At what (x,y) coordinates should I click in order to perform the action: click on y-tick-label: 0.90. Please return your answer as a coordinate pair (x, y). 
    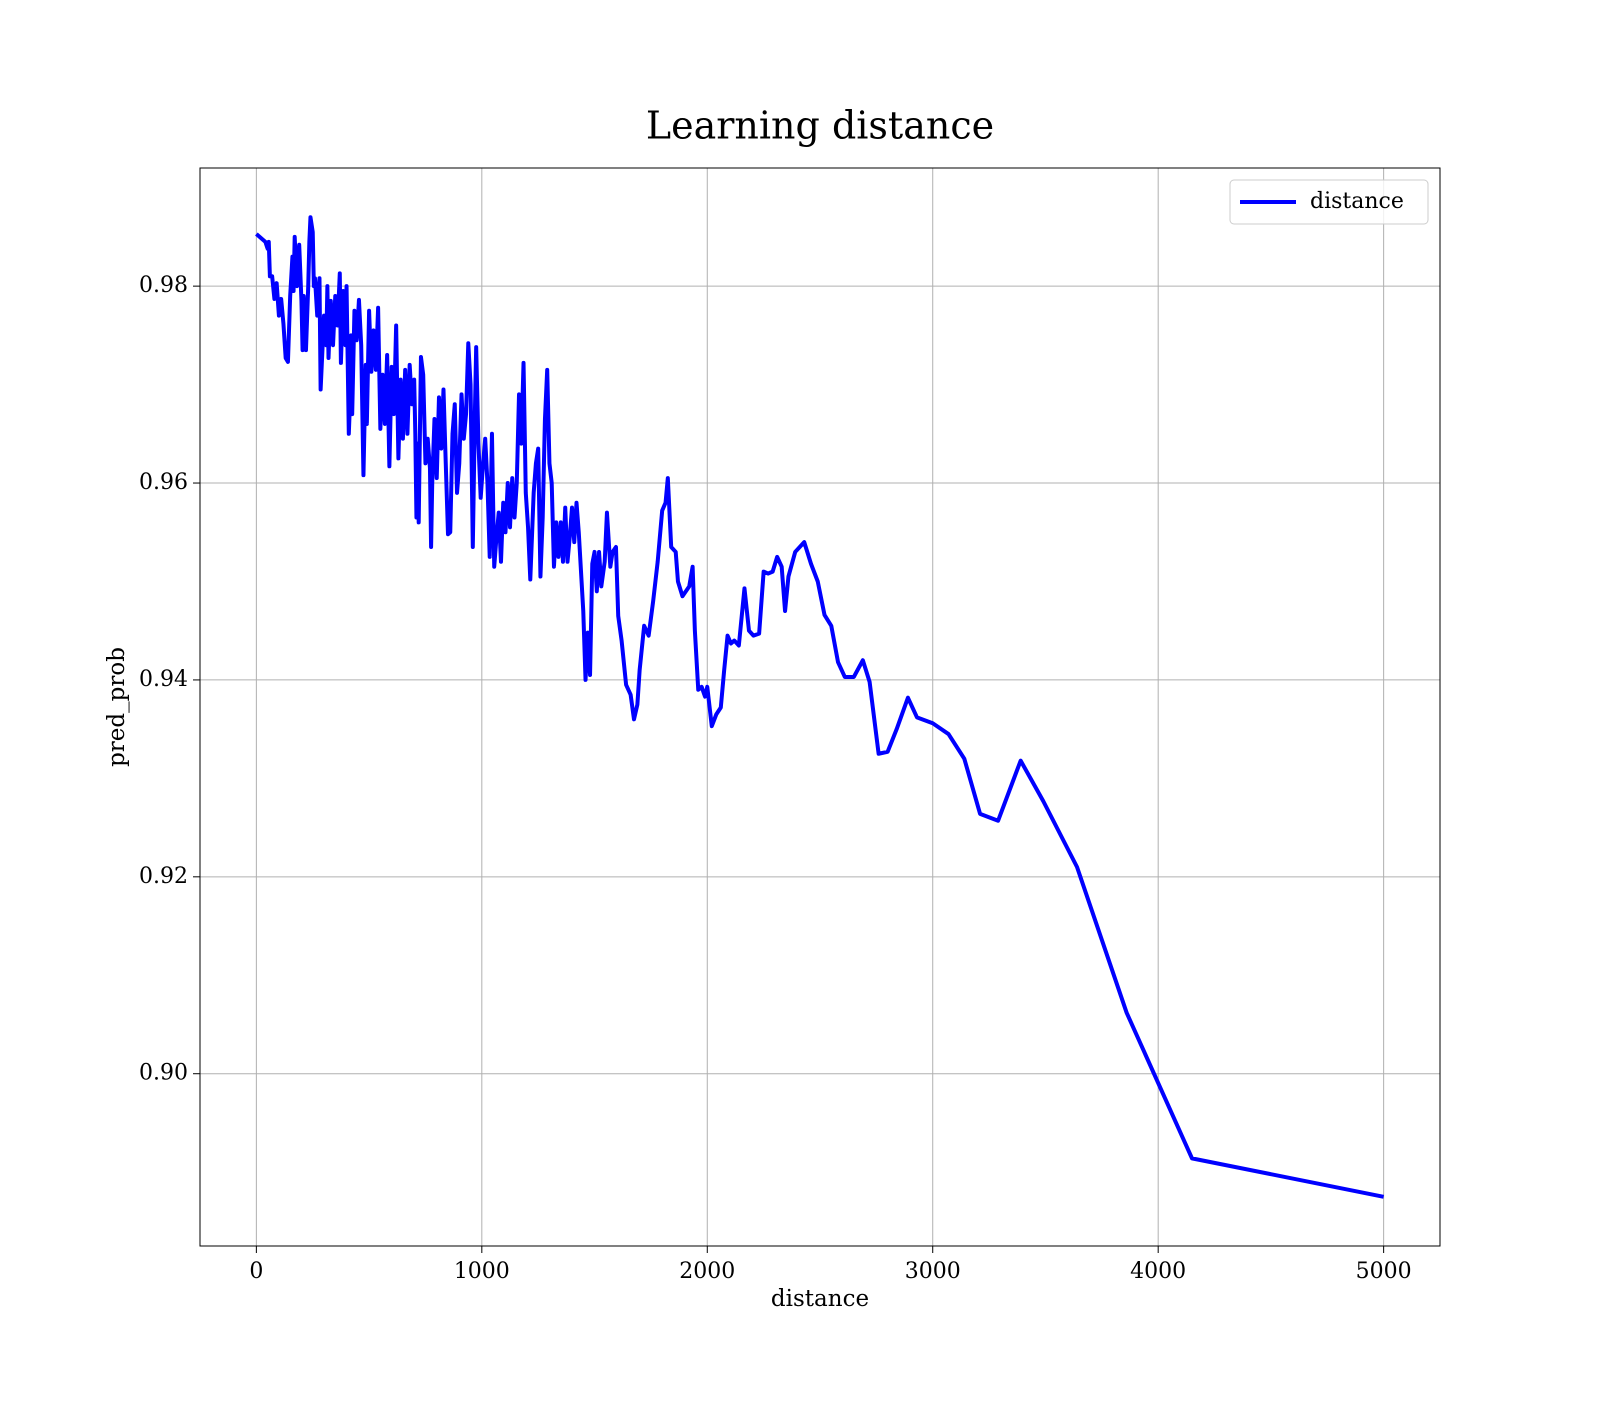
    Looking at the image, I should click on (163, 1073).